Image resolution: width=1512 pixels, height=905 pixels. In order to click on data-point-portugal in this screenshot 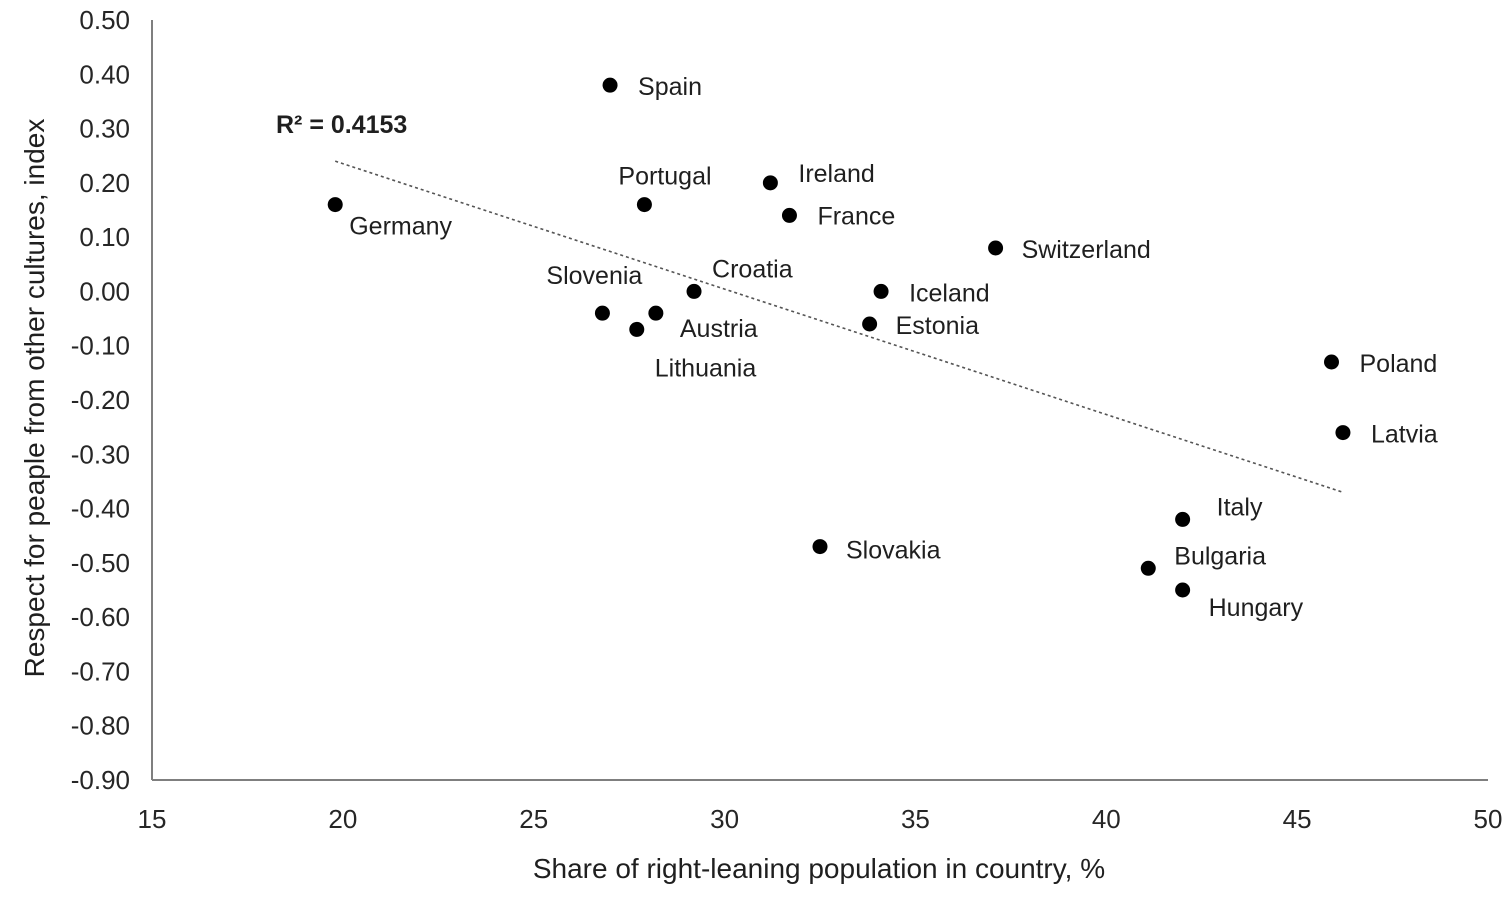, I will do `click(644, 205)`.